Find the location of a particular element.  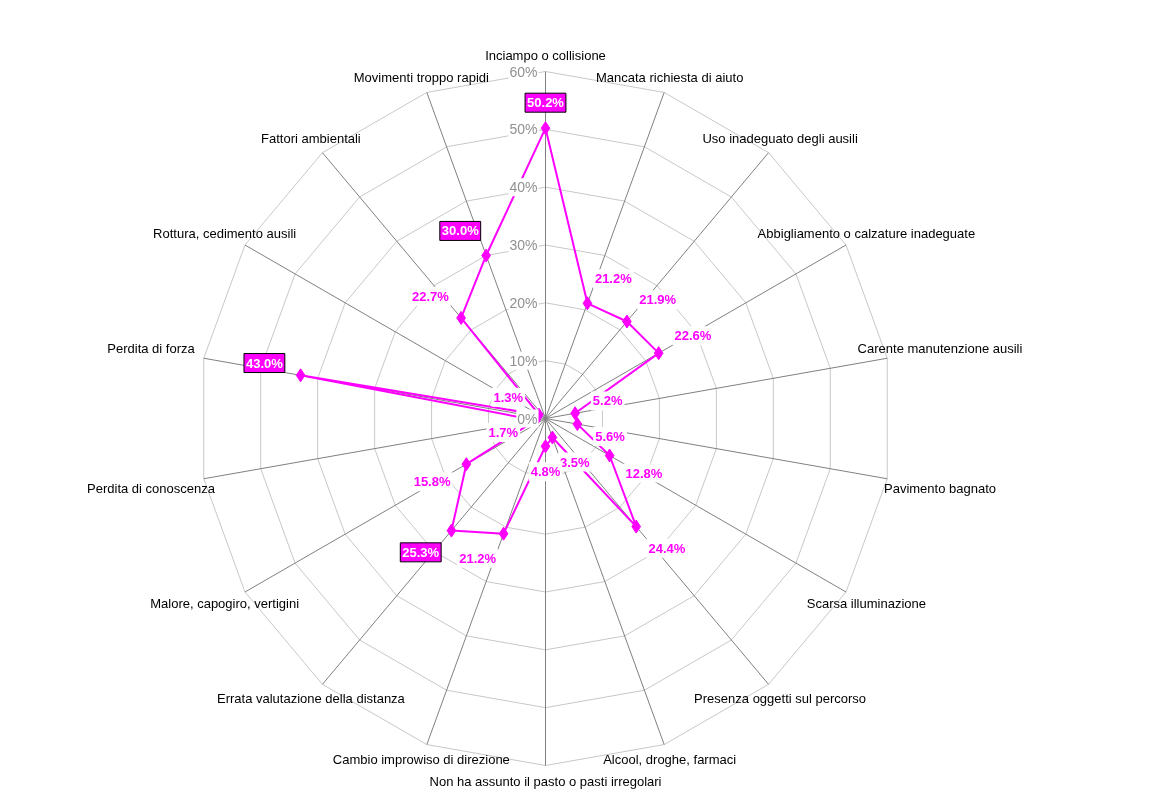

data-label: 12.8% is located at coordinates (644, 473).